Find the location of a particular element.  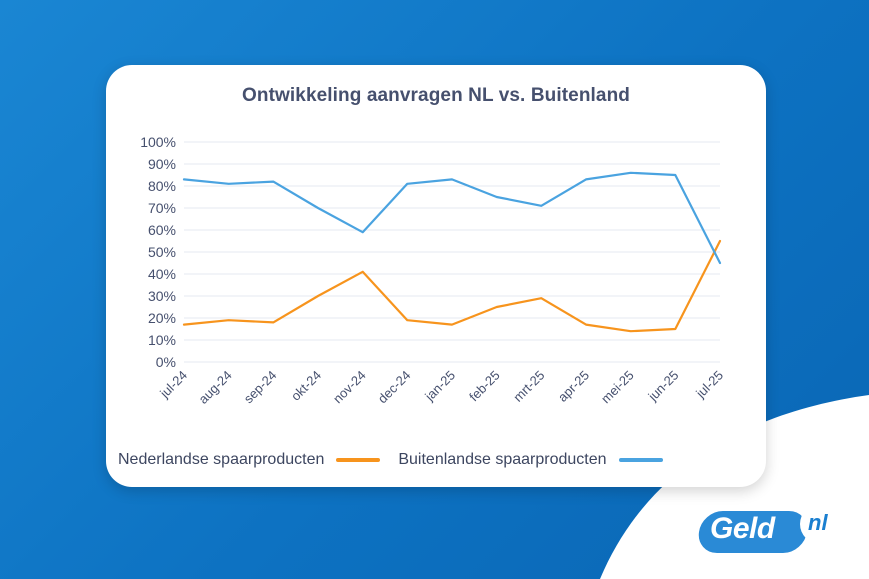

chart-title: Ontwikkeling aanvragen NL vs. Buitenland is located at coordinates (436, 95).